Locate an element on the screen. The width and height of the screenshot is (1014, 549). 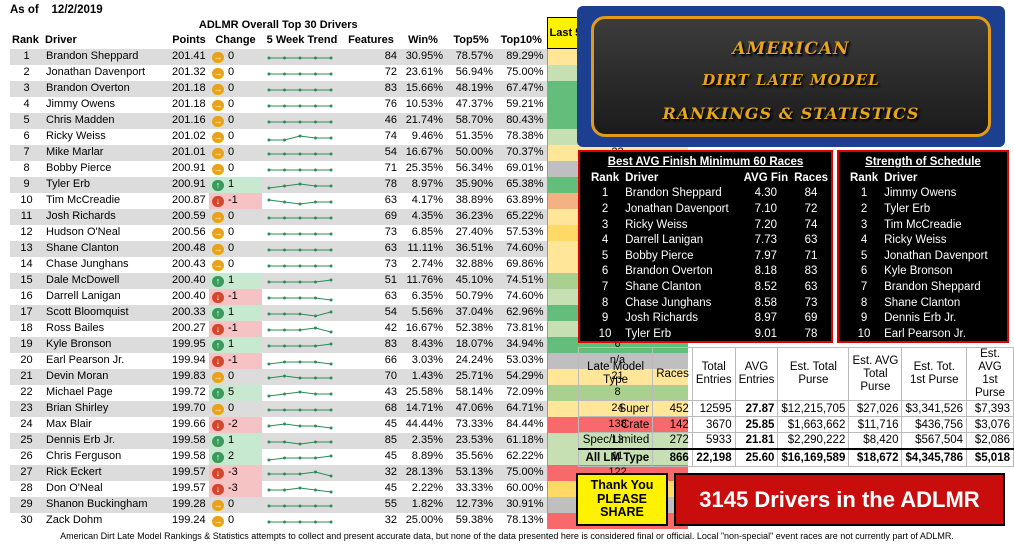
races-cell: 72 is located at coordinates (811, 208).